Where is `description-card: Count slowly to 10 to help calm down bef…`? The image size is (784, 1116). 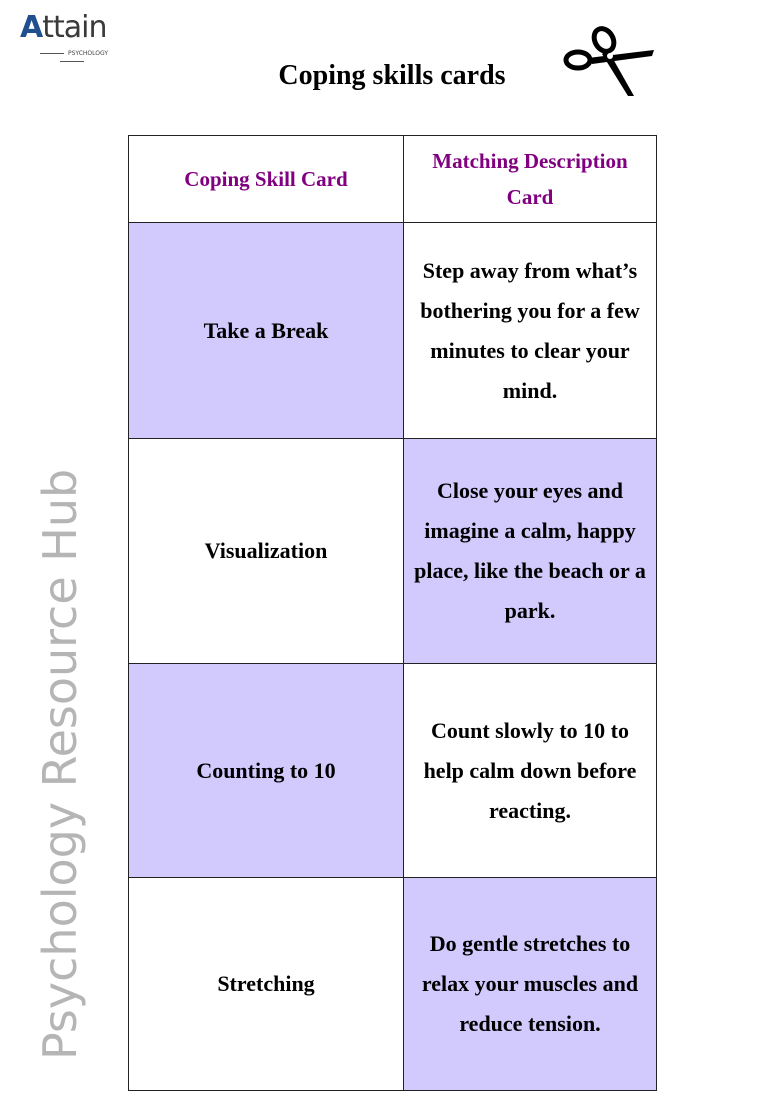
description-card: Count slowly to 10 to help calm down bef… is located at coordinates (530, 770).